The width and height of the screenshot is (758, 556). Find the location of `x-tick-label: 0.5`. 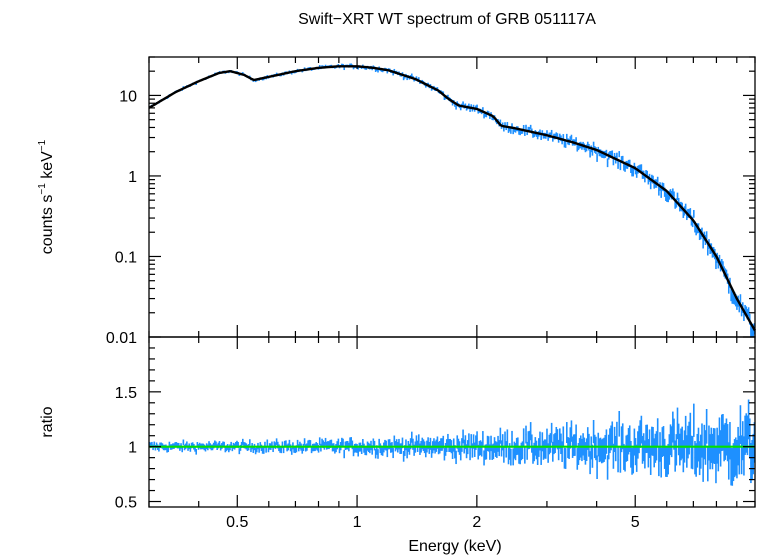

x-tick-label: 0.5 is located at coordinates (237, 522).